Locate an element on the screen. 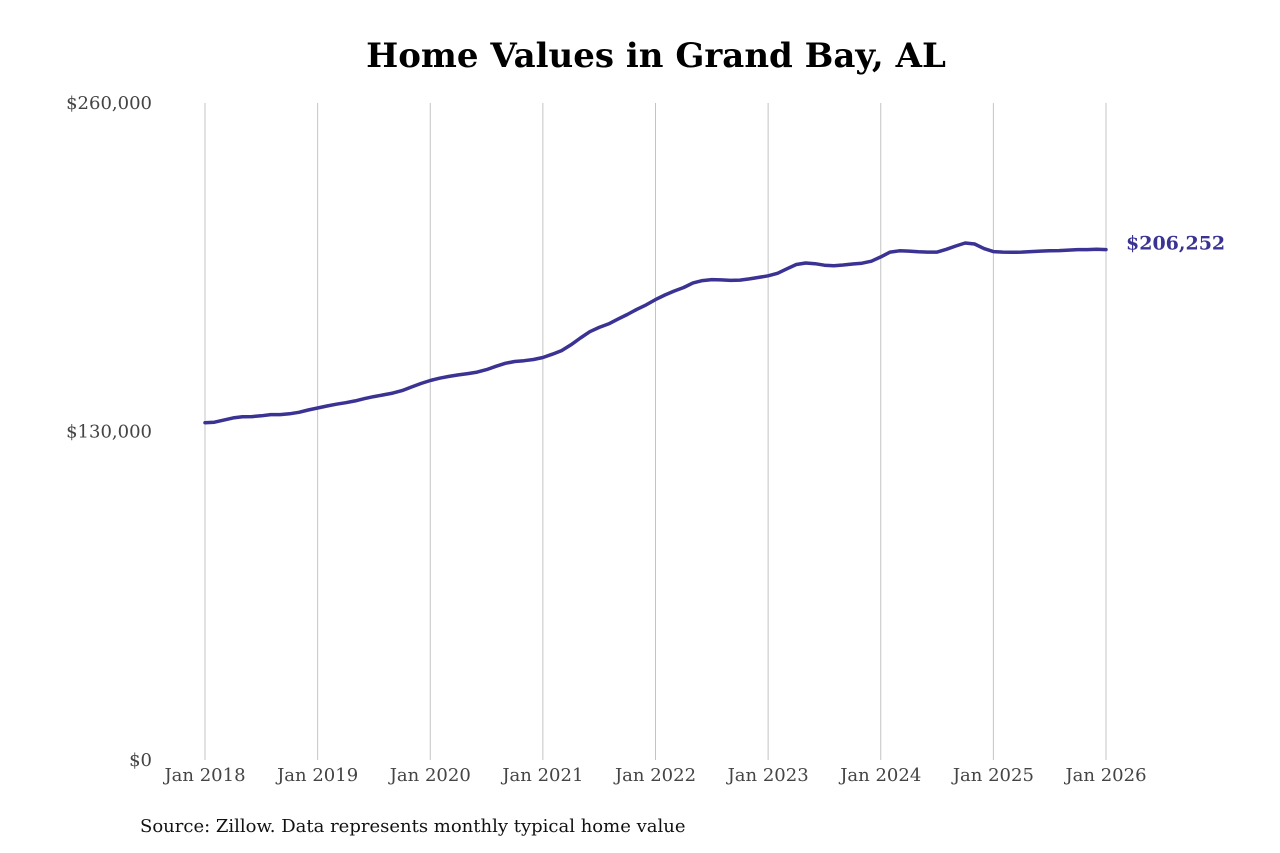 The image size is (1280, 853). x-tick-label: Jan 2026 is located at coordinates (1104, 775).